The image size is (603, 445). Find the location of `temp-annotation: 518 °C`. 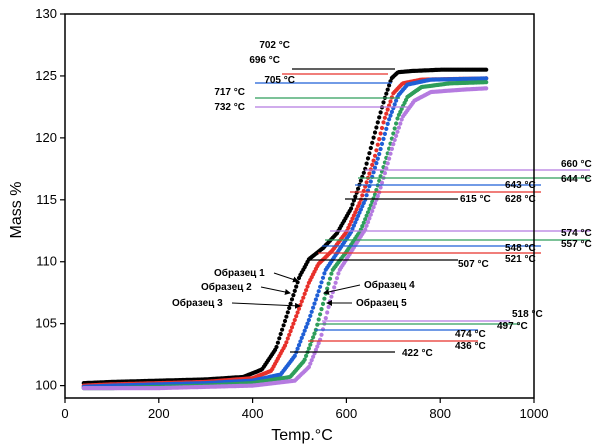

temp-annotation: 518 °C is located at coordinates (527, 314).